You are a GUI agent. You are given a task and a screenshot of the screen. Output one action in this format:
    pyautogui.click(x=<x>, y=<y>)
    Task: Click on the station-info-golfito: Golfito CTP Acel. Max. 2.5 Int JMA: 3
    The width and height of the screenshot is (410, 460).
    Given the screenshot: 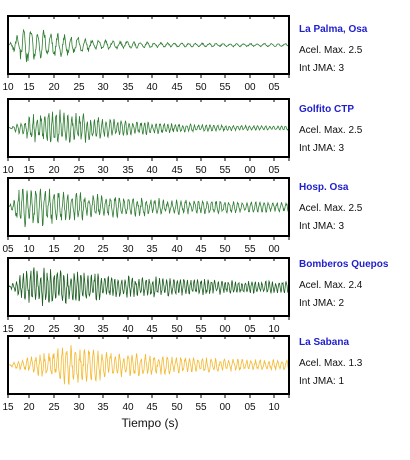 What is the action you would take?
    pyautogui.click(x=353, y=129)
    